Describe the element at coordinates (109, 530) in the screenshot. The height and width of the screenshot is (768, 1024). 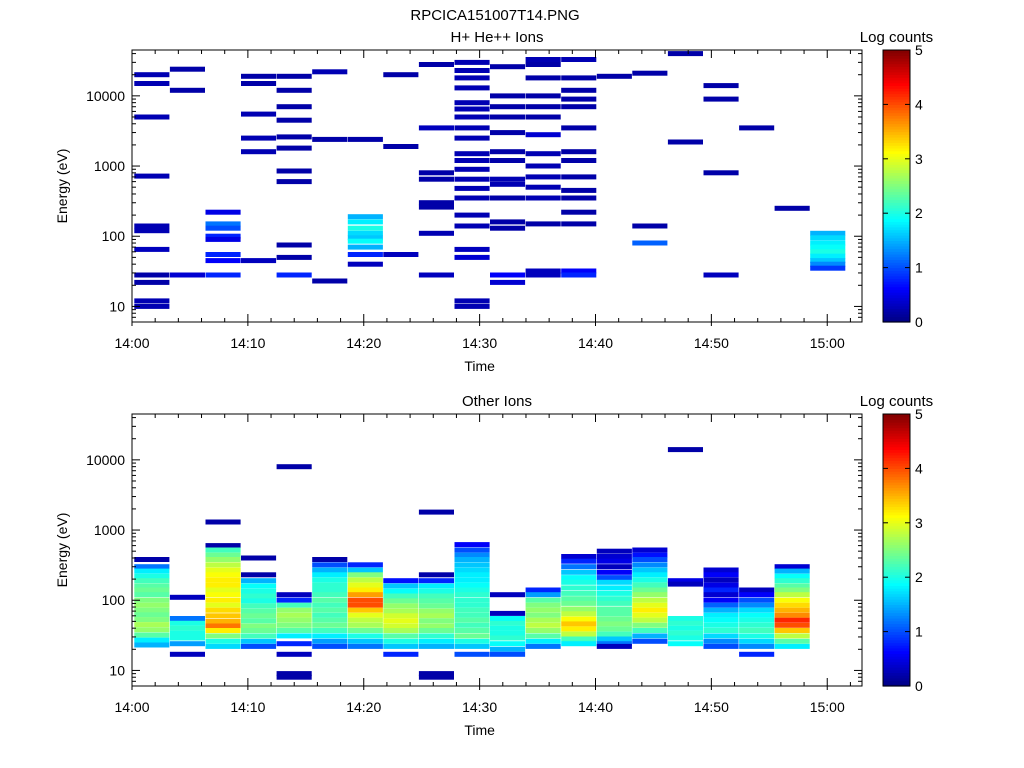
I see `y-tick-label: 1000` at that location.